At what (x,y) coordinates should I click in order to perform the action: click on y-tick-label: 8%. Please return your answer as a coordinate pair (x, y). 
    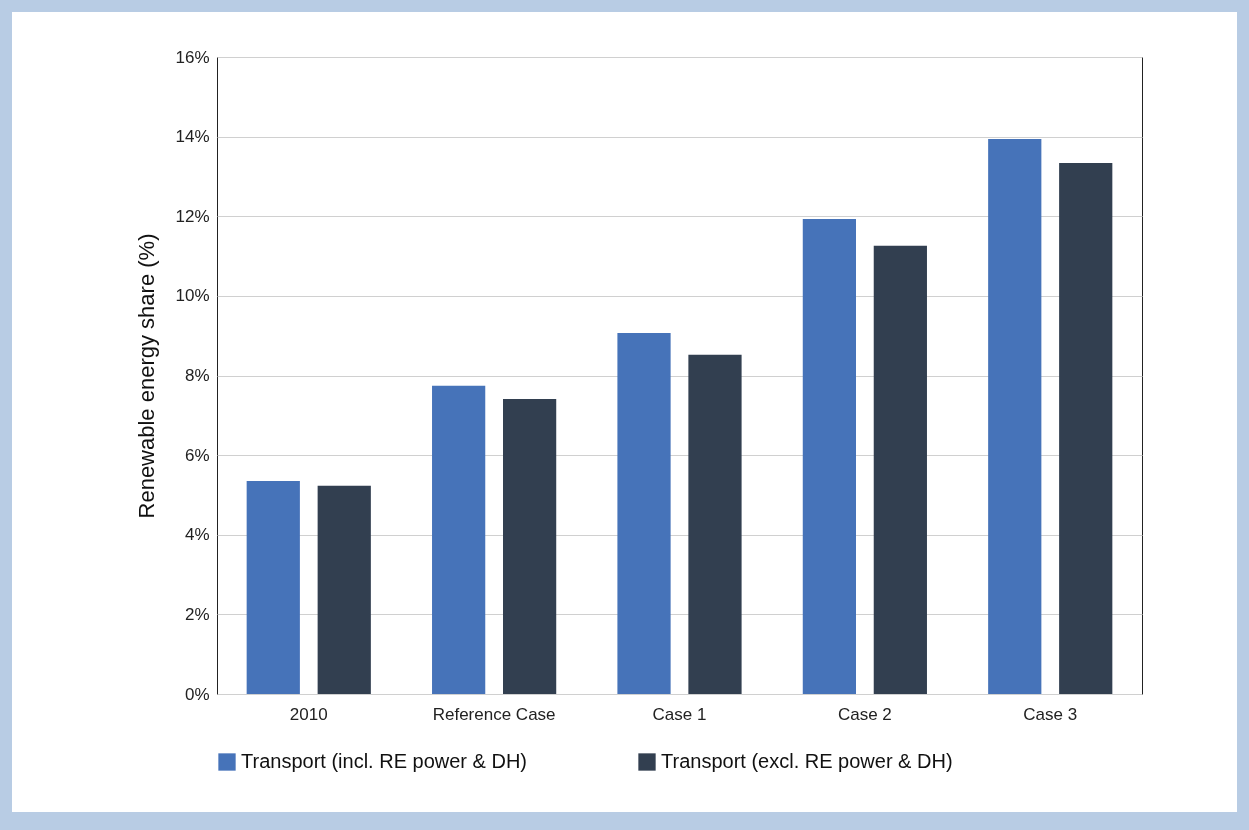
    Looking at the image, I should click on (197, 375).